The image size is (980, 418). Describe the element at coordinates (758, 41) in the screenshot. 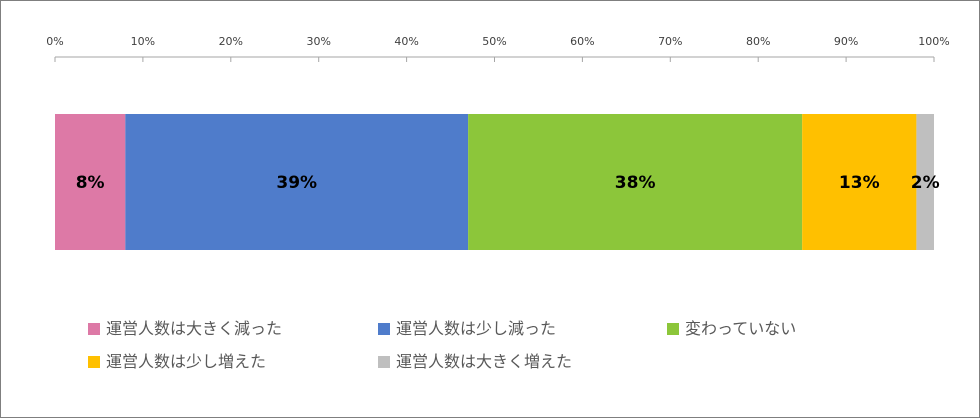

I see `x-tick-label: 80%` at that location.